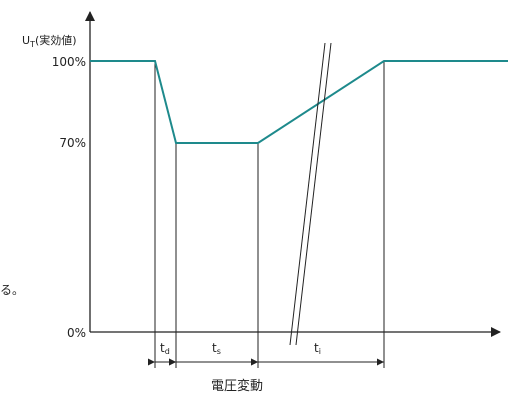 The height and width of the screenshot is (397, 515). What do you see at coordinates (307, 194) in the screenshot?
I see `axis-break-line-left` at bounding box center [307, 194].